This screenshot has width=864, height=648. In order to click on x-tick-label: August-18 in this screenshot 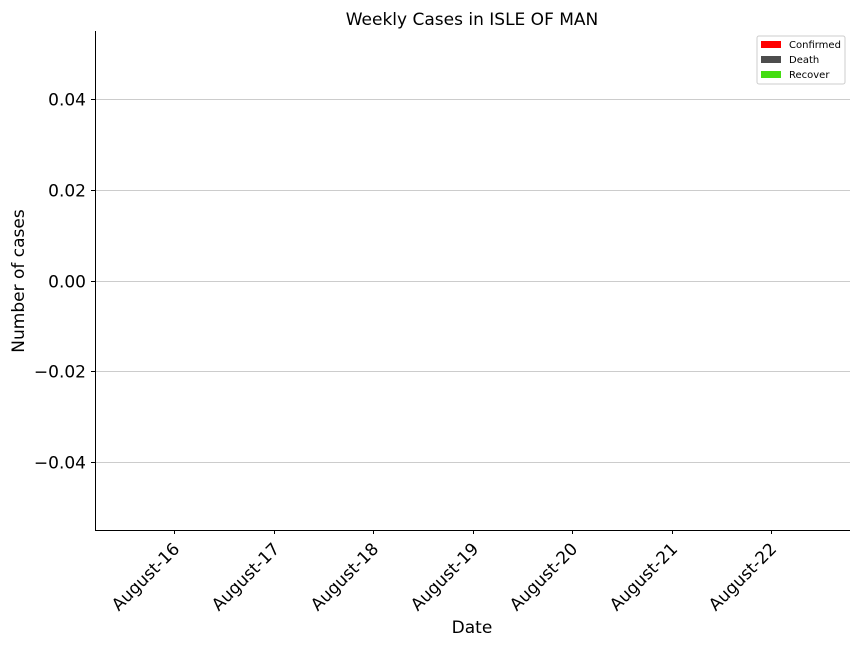, I will do `click(345, 577)`.